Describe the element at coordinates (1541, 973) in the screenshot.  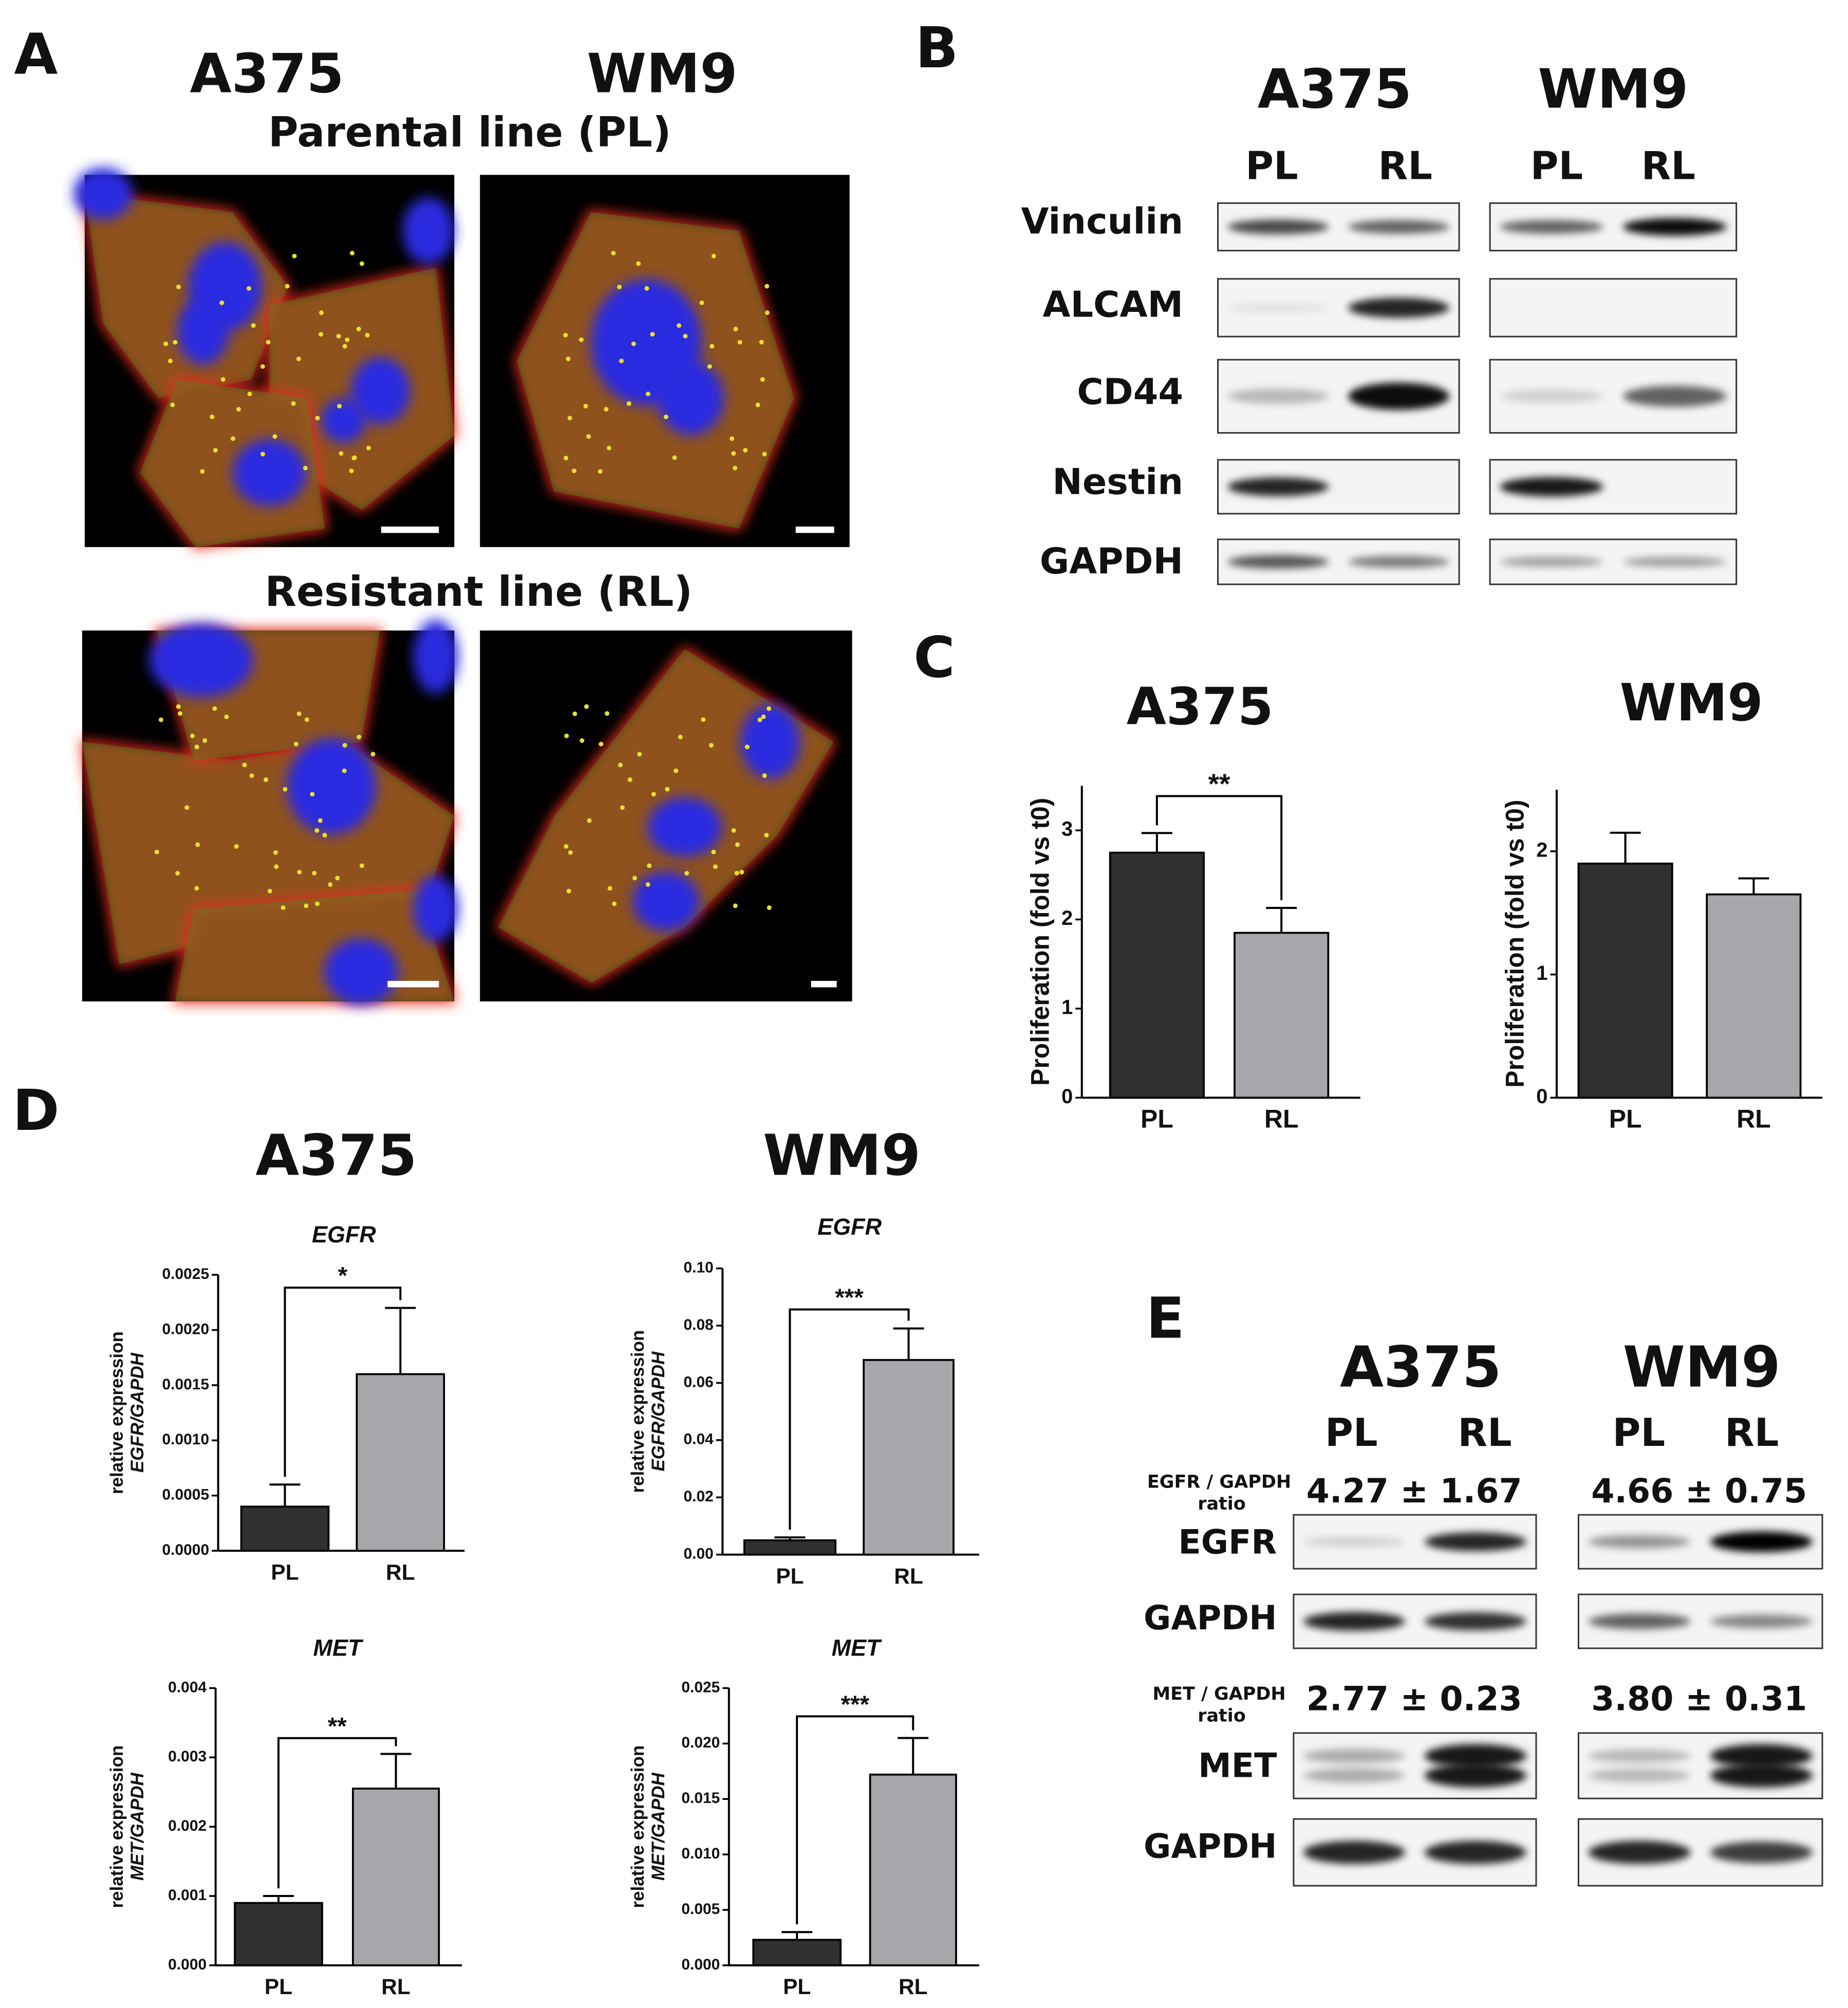
I see `y-tick-label: 1` at that location.